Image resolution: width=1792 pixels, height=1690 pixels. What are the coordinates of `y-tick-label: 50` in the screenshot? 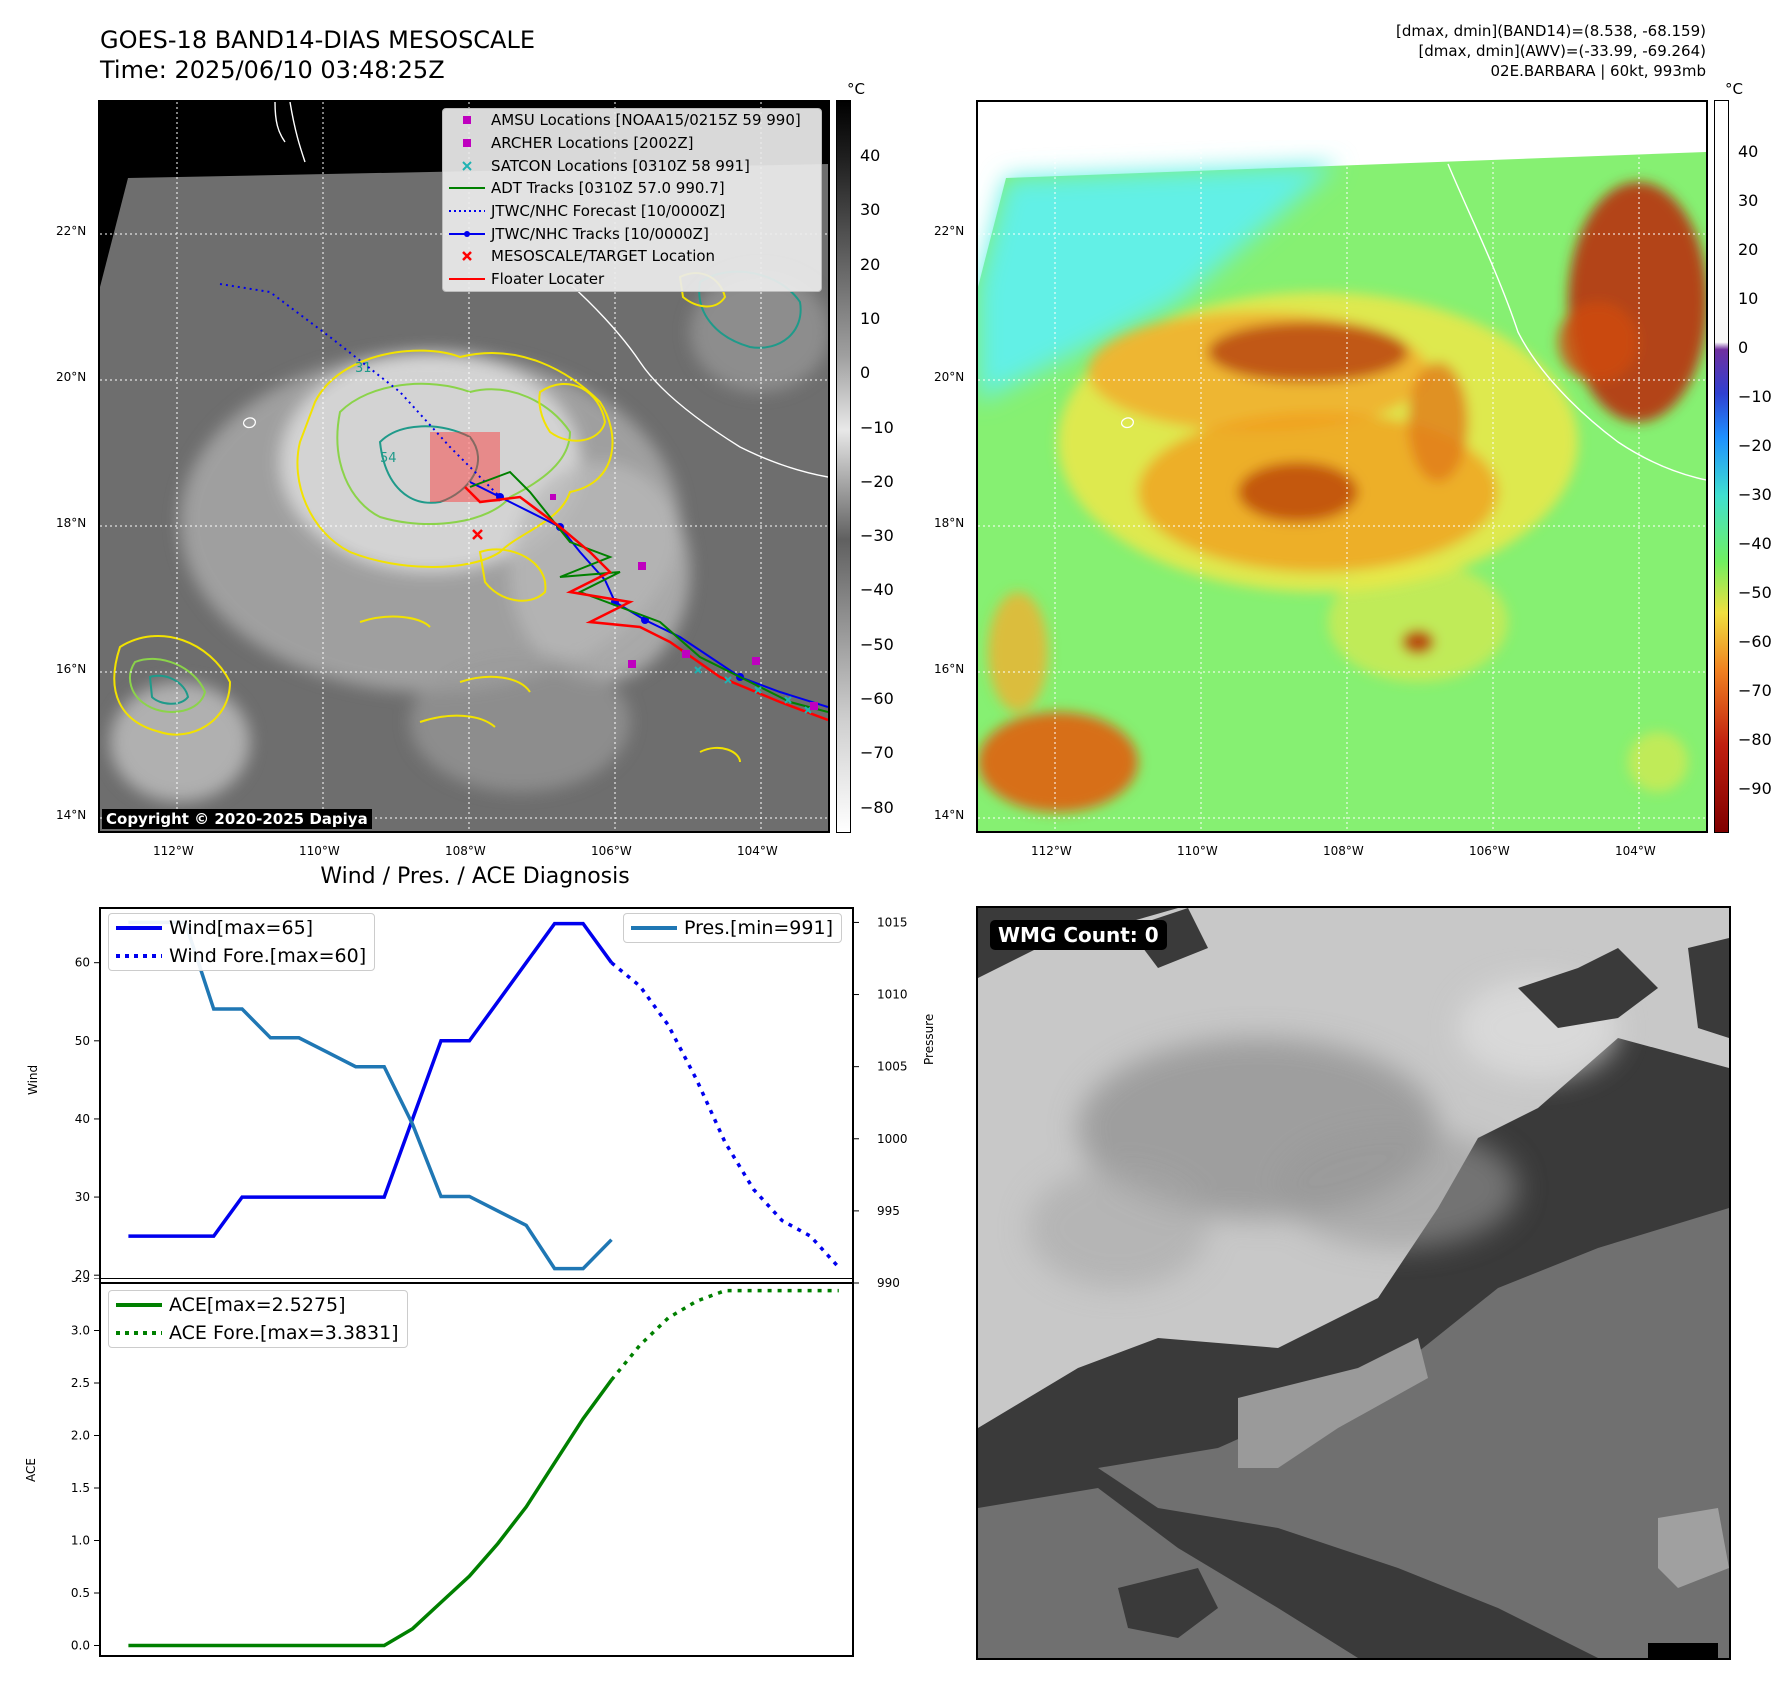 It's located at (82, 1041).